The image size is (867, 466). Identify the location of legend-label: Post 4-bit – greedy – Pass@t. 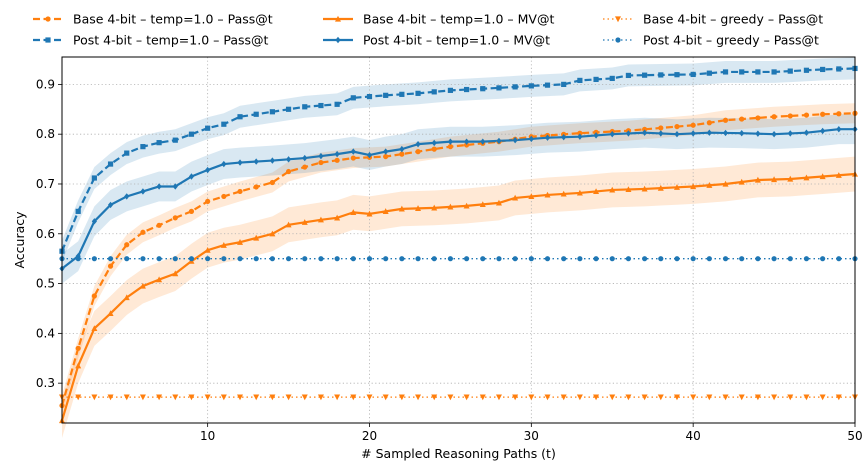
(731, 40).